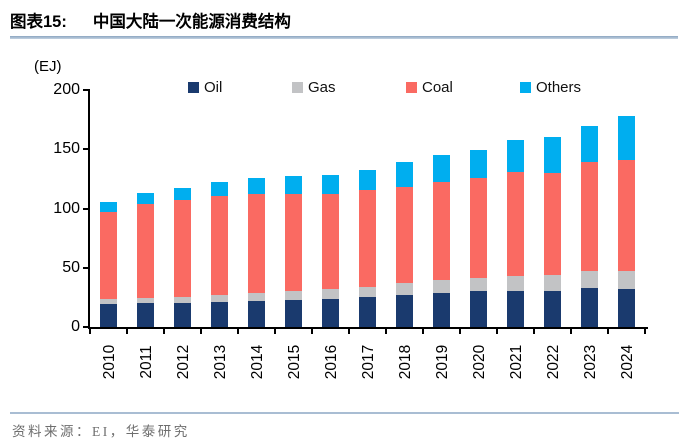  Describe the element at coordinates (182, 194) in the screenshot. I see `bar-segment-others-2012` at that location.